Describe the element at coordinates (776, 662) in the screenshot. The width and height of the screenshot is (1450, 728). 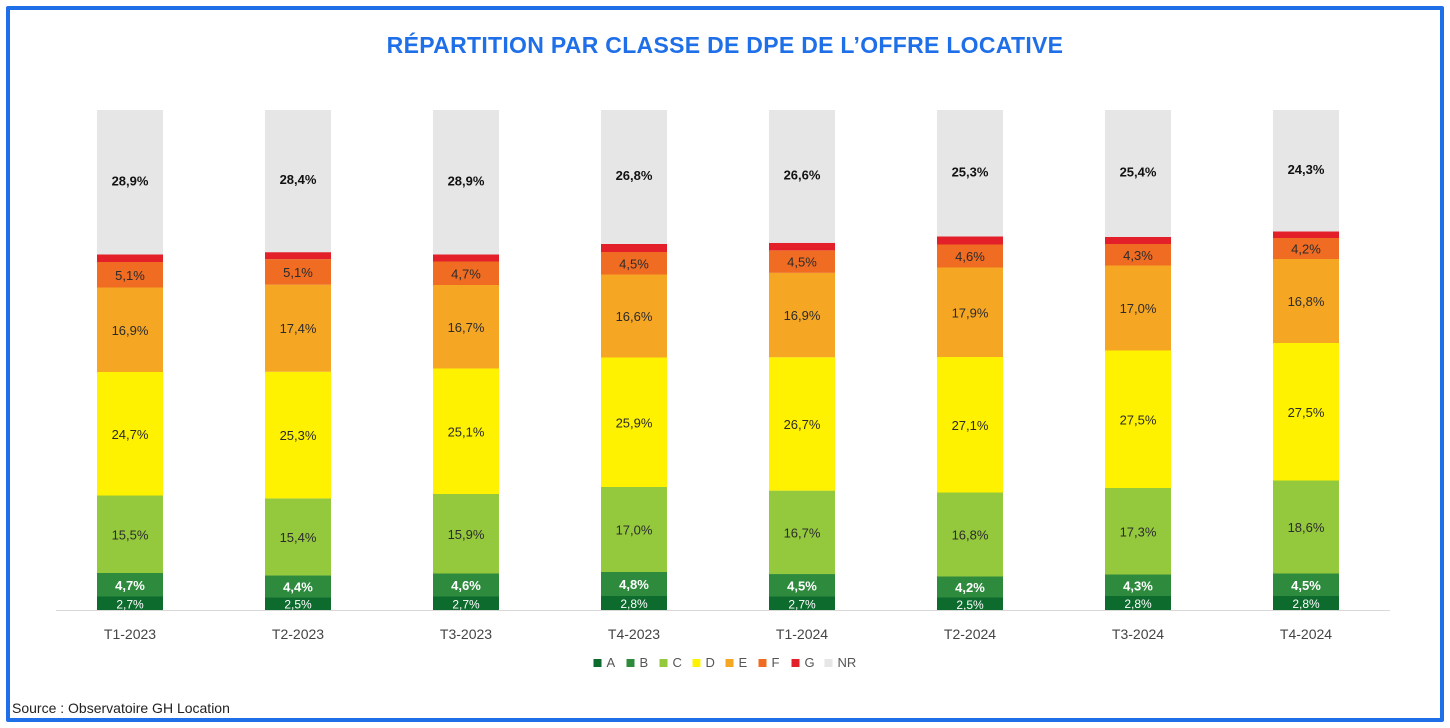
I see `legend-label: F` at that location.